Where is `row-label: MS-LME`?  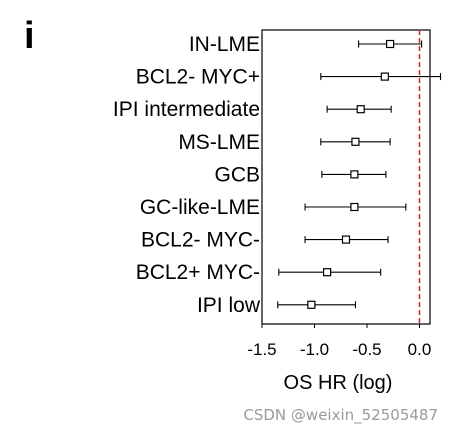
row-label: MS-LME is located at coordinates (219, 142).